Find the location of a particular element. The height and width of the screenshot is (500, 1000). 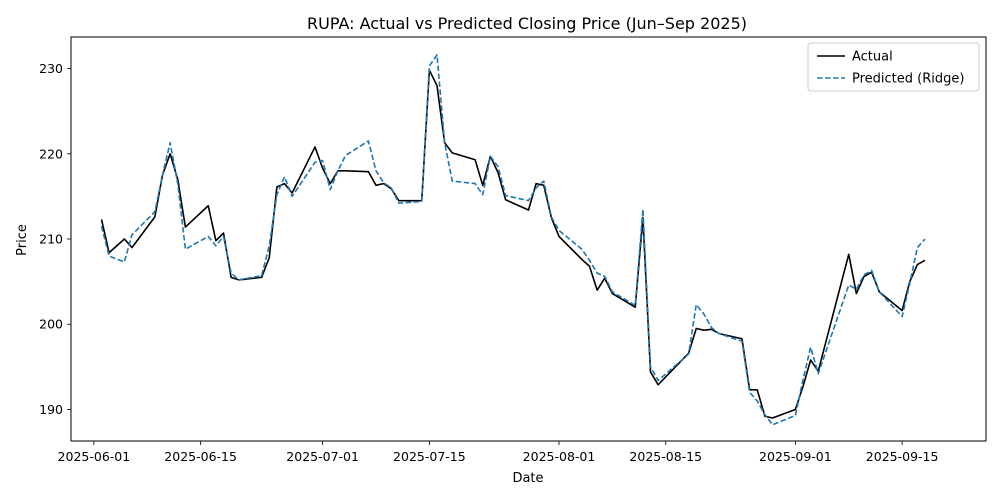

x-axis-title: Date is located at coordinates (527, 478).